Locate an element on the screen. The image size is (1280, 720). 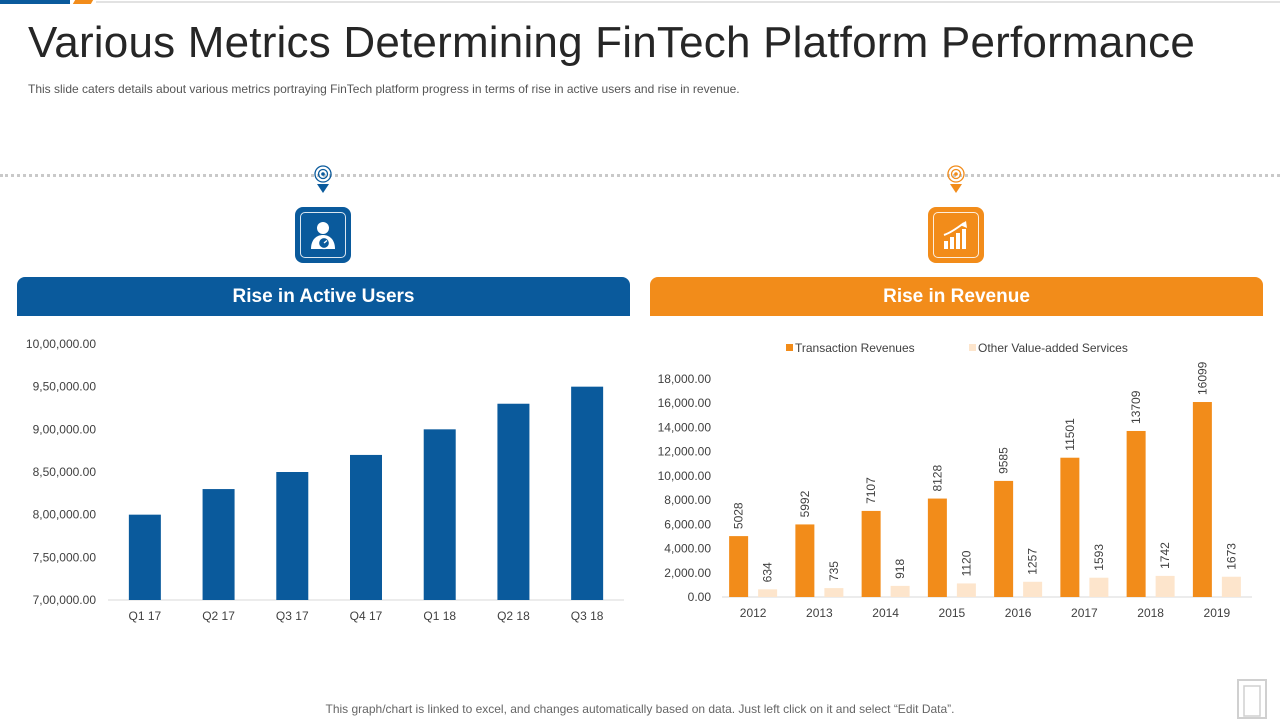
x-tick-label: 2016 is located at coordinates (1018, 613).